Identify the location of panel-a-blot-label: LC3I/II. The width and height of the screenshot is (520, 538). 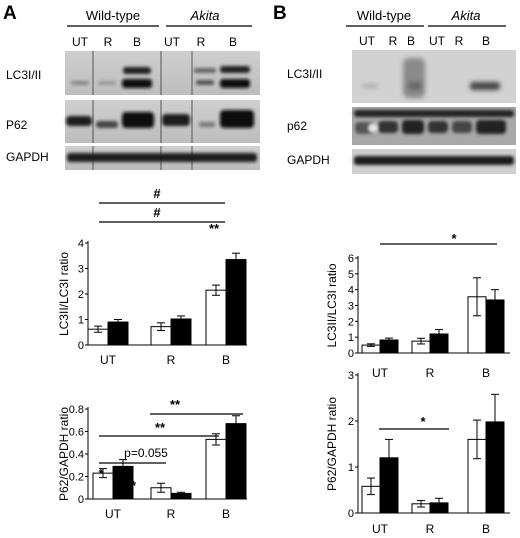
(23, 75).